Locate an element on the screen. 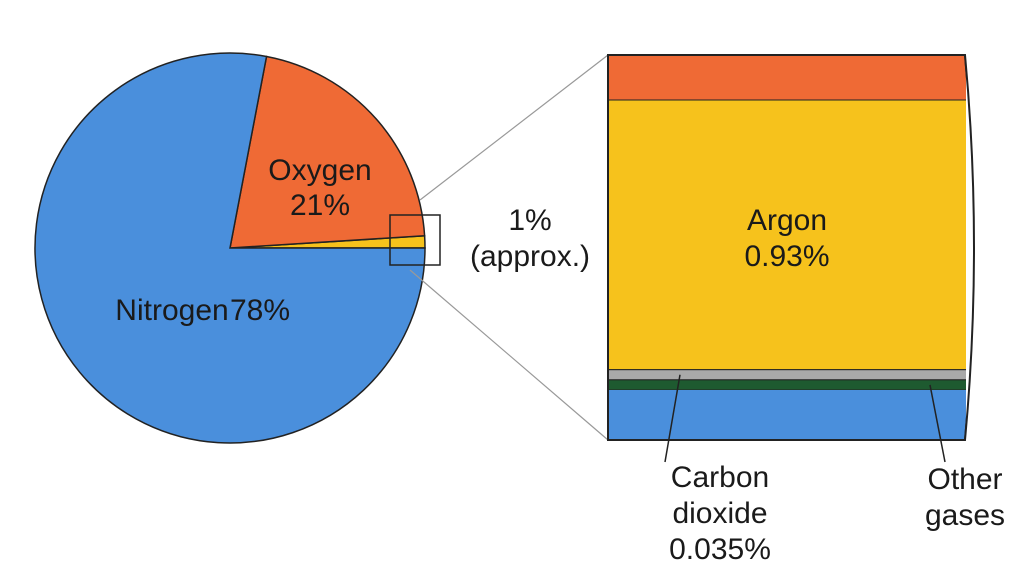 This screenshot has width=1024, height=588. slice-value: 1% is located at coordinates (529, 220).